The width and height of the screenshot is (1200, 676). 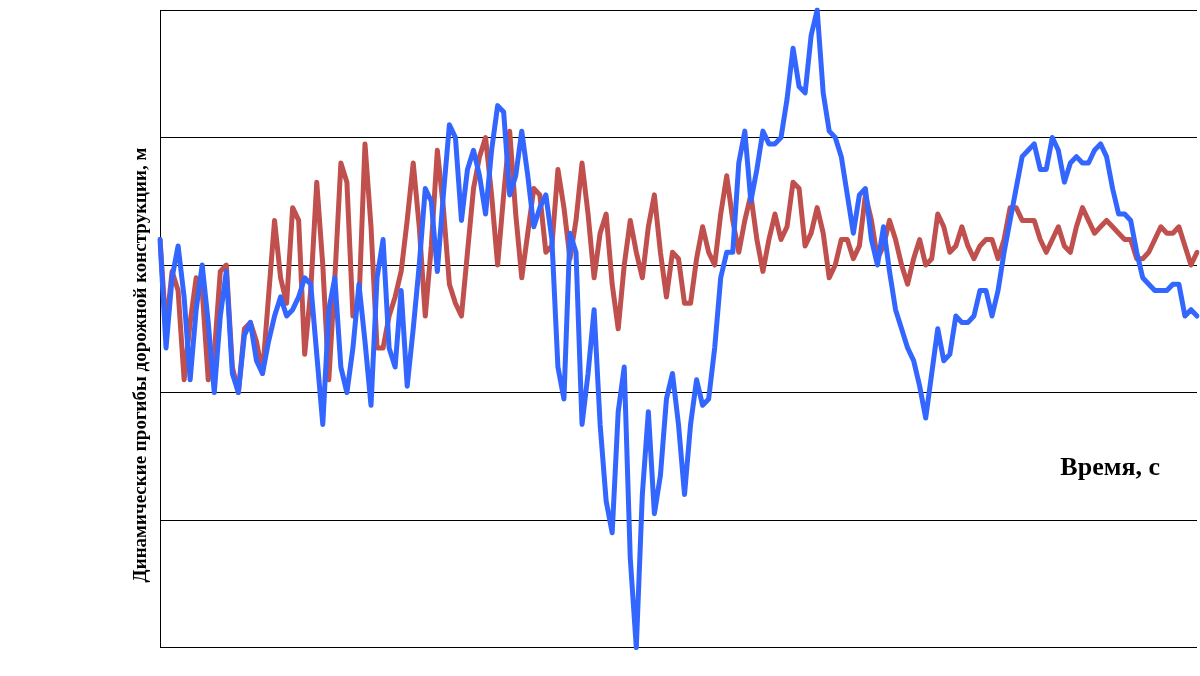 What do you see at coordinates (1110, 467) in the screenshot?
I see `x-axis-title: Время, с` at bounding box center [1110, 467].